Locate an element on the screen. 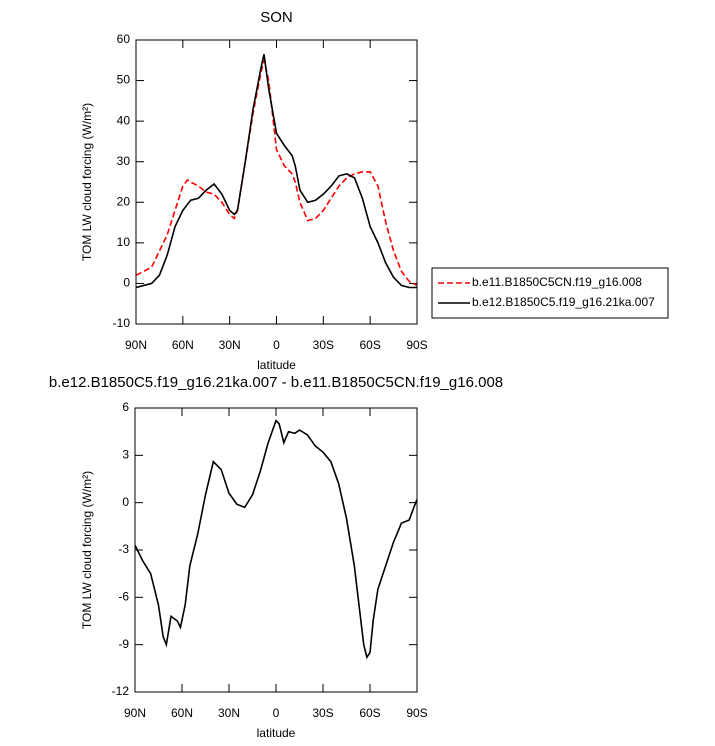 This screenshot has height=746, width=715. y-tick-label: -12 is located at coordinates (121, 691).